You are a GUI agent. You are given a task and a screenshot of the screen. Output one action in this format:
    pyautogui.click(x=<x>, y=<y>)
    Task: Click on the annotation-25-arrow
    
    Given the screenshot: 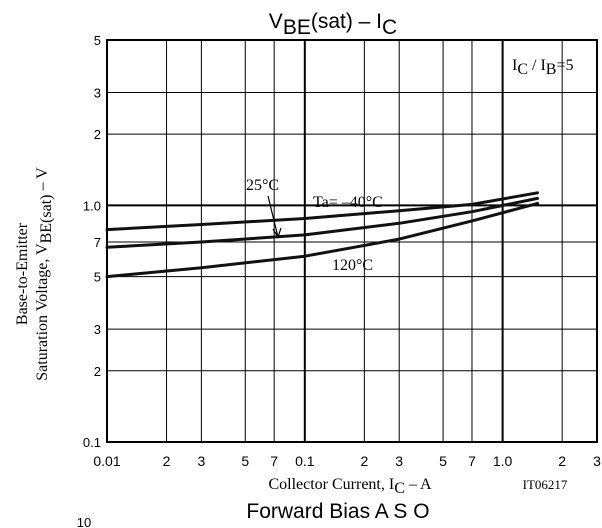 What is the action you would take?
    pyautogui.click(x=274, y=217)
    